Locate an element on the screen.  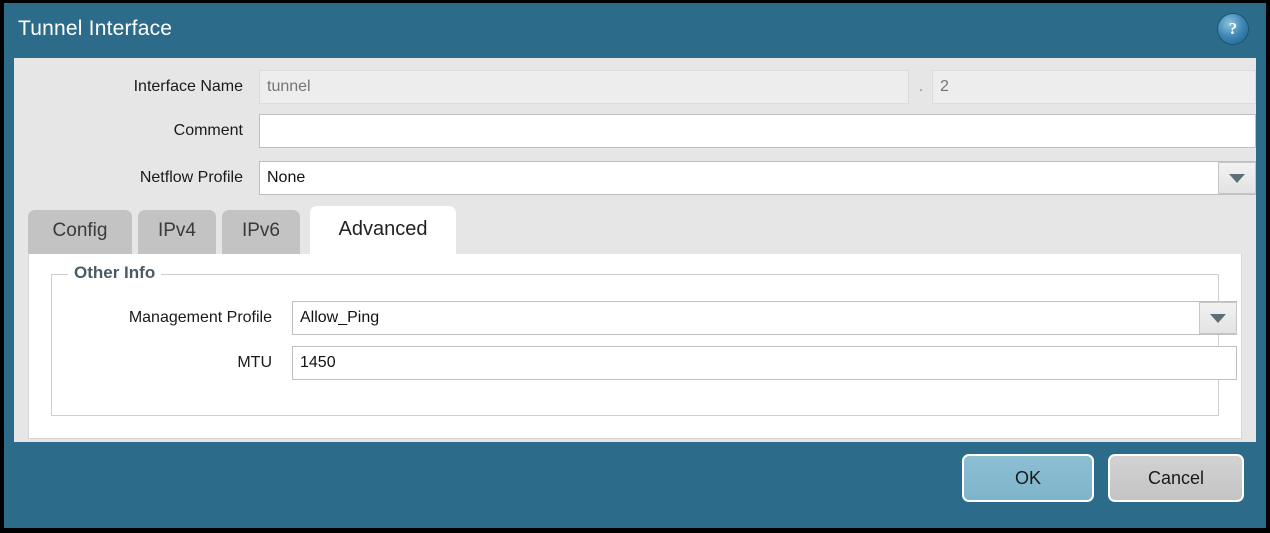
mtu-row: MTU is located at coordinates (644, 363).